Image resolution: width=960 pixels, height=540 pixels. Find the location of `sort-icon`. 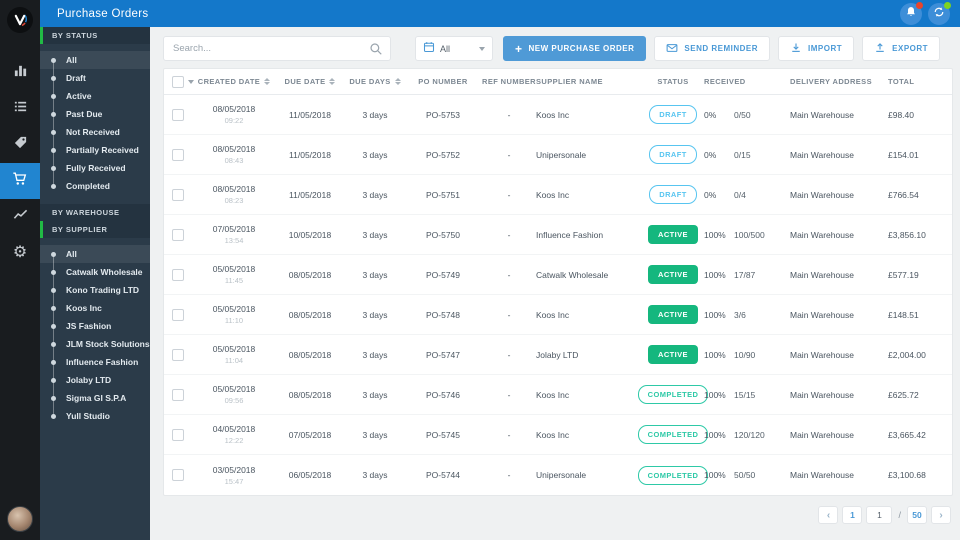

sort-icon is located at coordinates (267, 81).